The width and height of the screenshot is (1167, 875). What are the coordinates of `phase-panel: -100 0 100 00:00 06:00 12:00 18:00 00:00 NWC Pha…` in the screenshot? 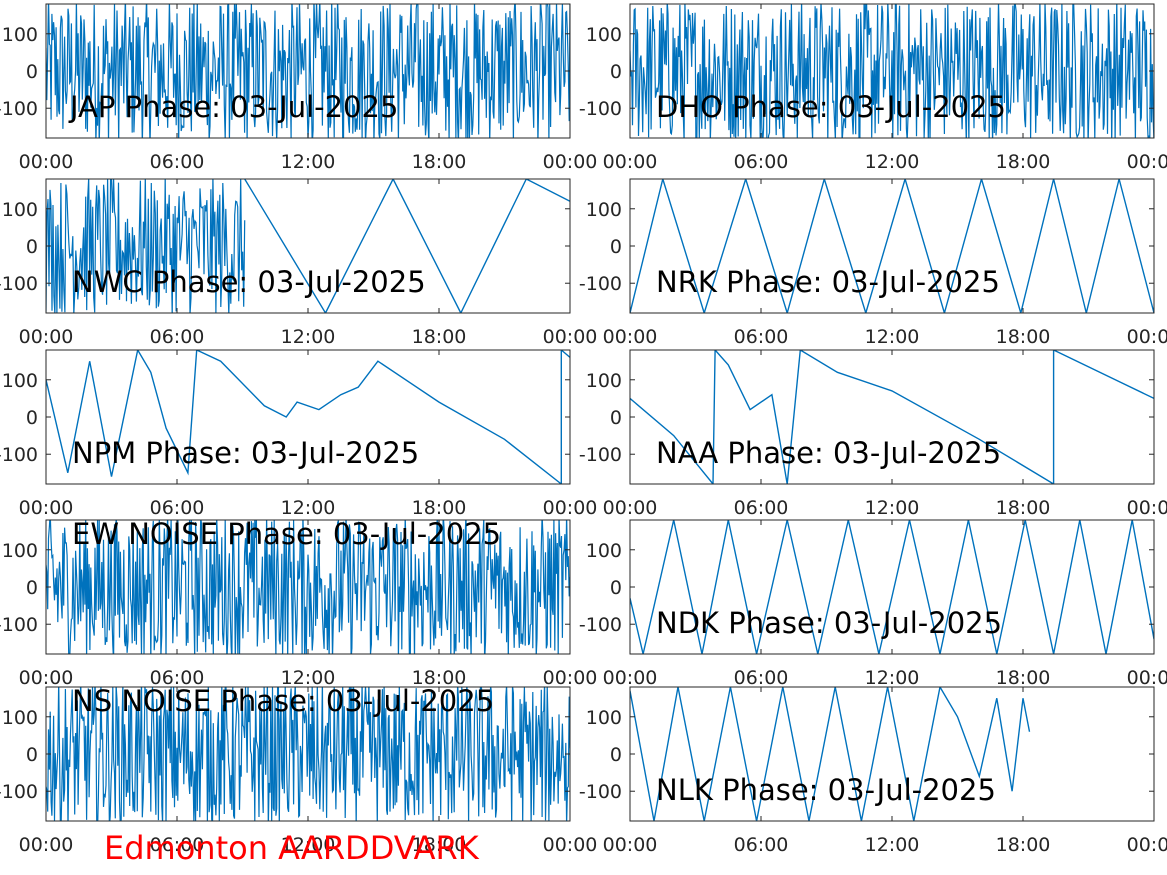 It's located at (299, 263).